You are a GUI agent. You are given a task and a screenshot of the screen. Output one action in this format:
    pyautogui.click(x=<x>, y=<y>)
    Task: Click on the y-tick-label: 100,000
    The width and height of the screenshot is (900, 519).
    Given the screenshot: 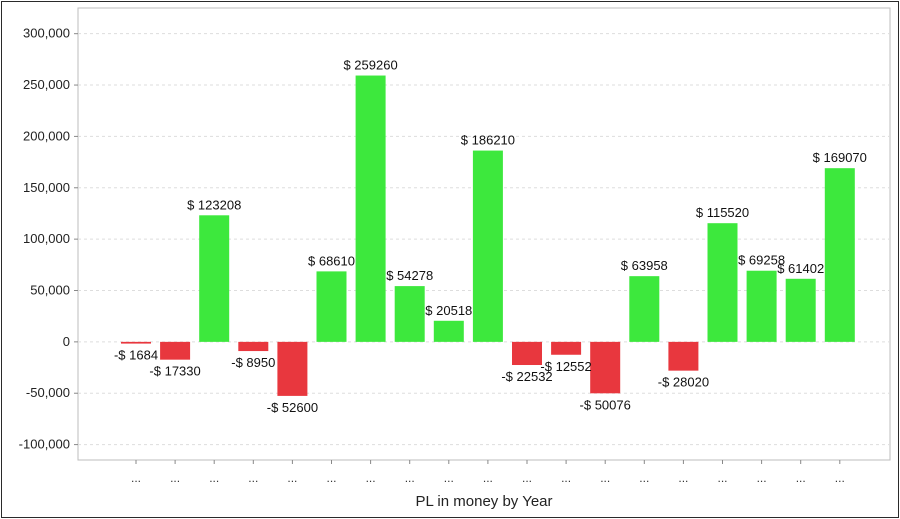 What is the action you would take?
    pyautogui.click(x=46, y=238)
    